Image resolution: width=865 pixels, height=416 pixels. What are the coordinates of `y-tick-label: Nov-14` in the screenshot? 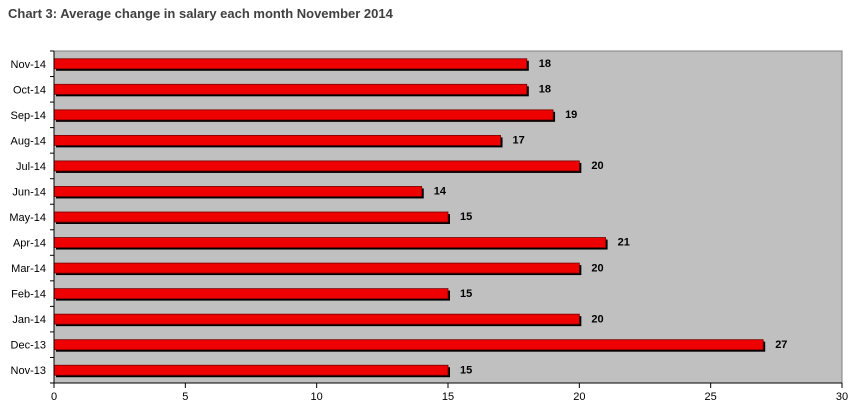 It's located at (28, 65).